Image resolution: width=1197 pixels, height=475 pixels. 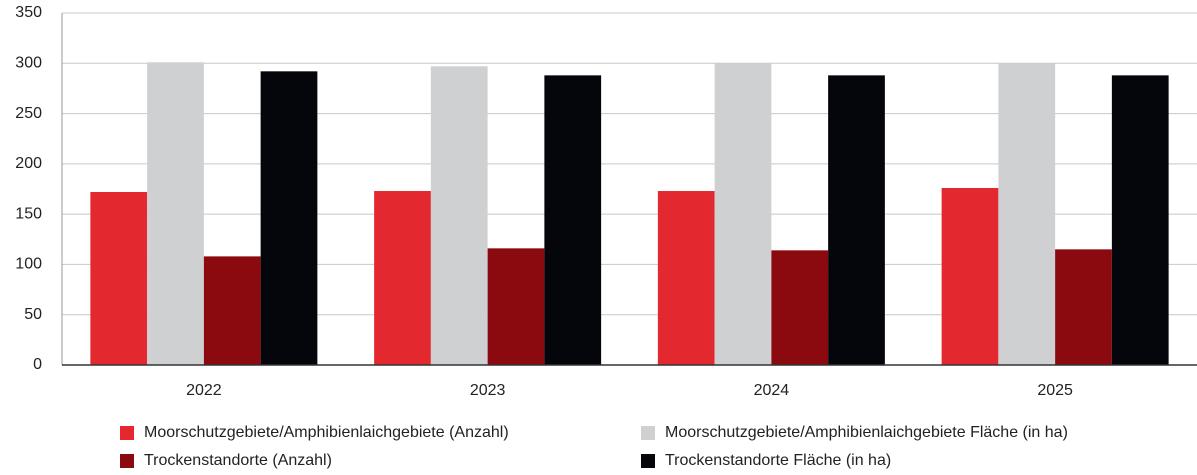 What do you see at coordinates (1055, 390) in the screenshot?
I see `x-tick-label: 2025` at bounding box center [1055, 390].